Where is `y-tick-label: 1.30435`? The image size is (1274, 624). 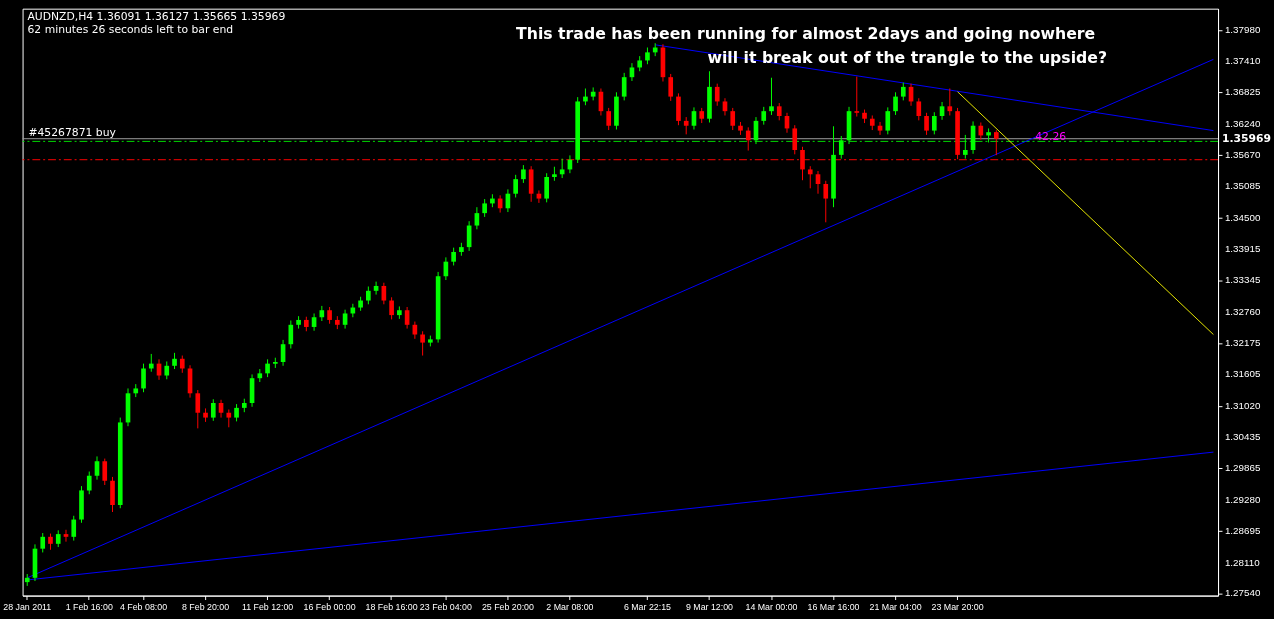
y-tick-label: 1.30435 is located at coordinates (1242, 437).